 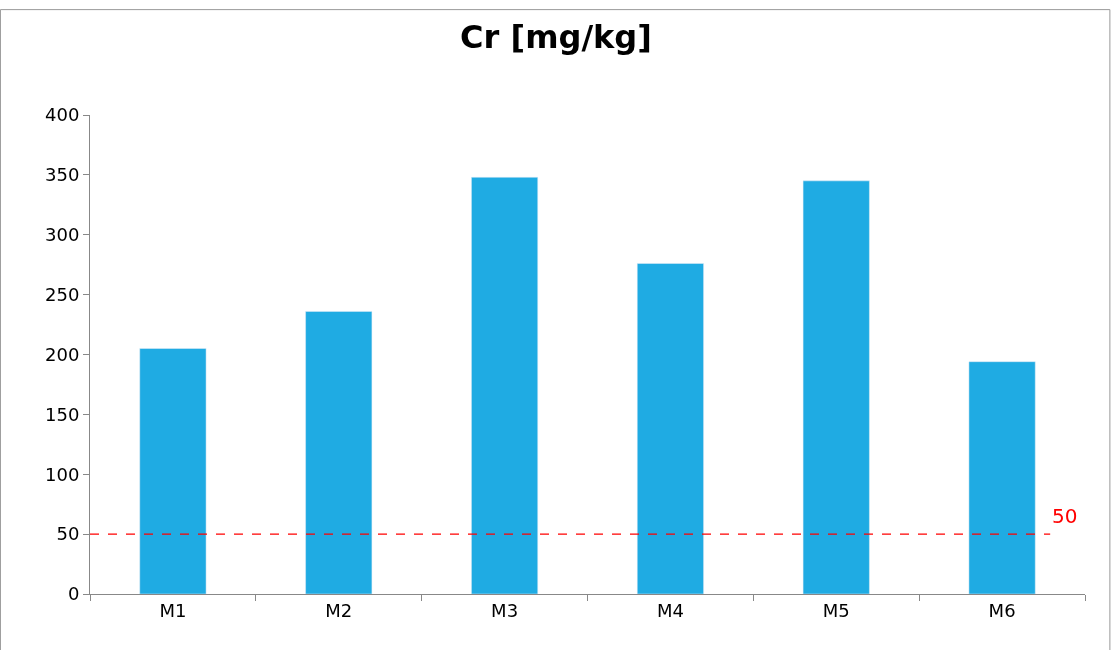 What do you see at coordinates (556, 37) in the screenshot?
I see `chart-title: Cr [mg/kg]` at bounding box center [556, 37].